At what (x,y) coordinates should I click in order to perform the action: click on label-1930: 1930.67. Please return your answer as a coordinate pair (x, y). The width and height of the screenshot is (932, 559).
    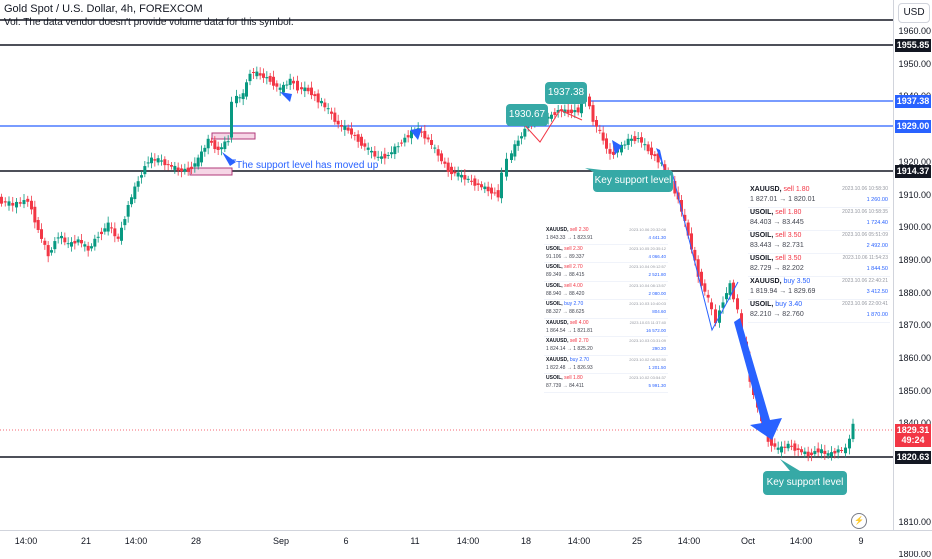
    Looking at the image, I should click on (527, 115).